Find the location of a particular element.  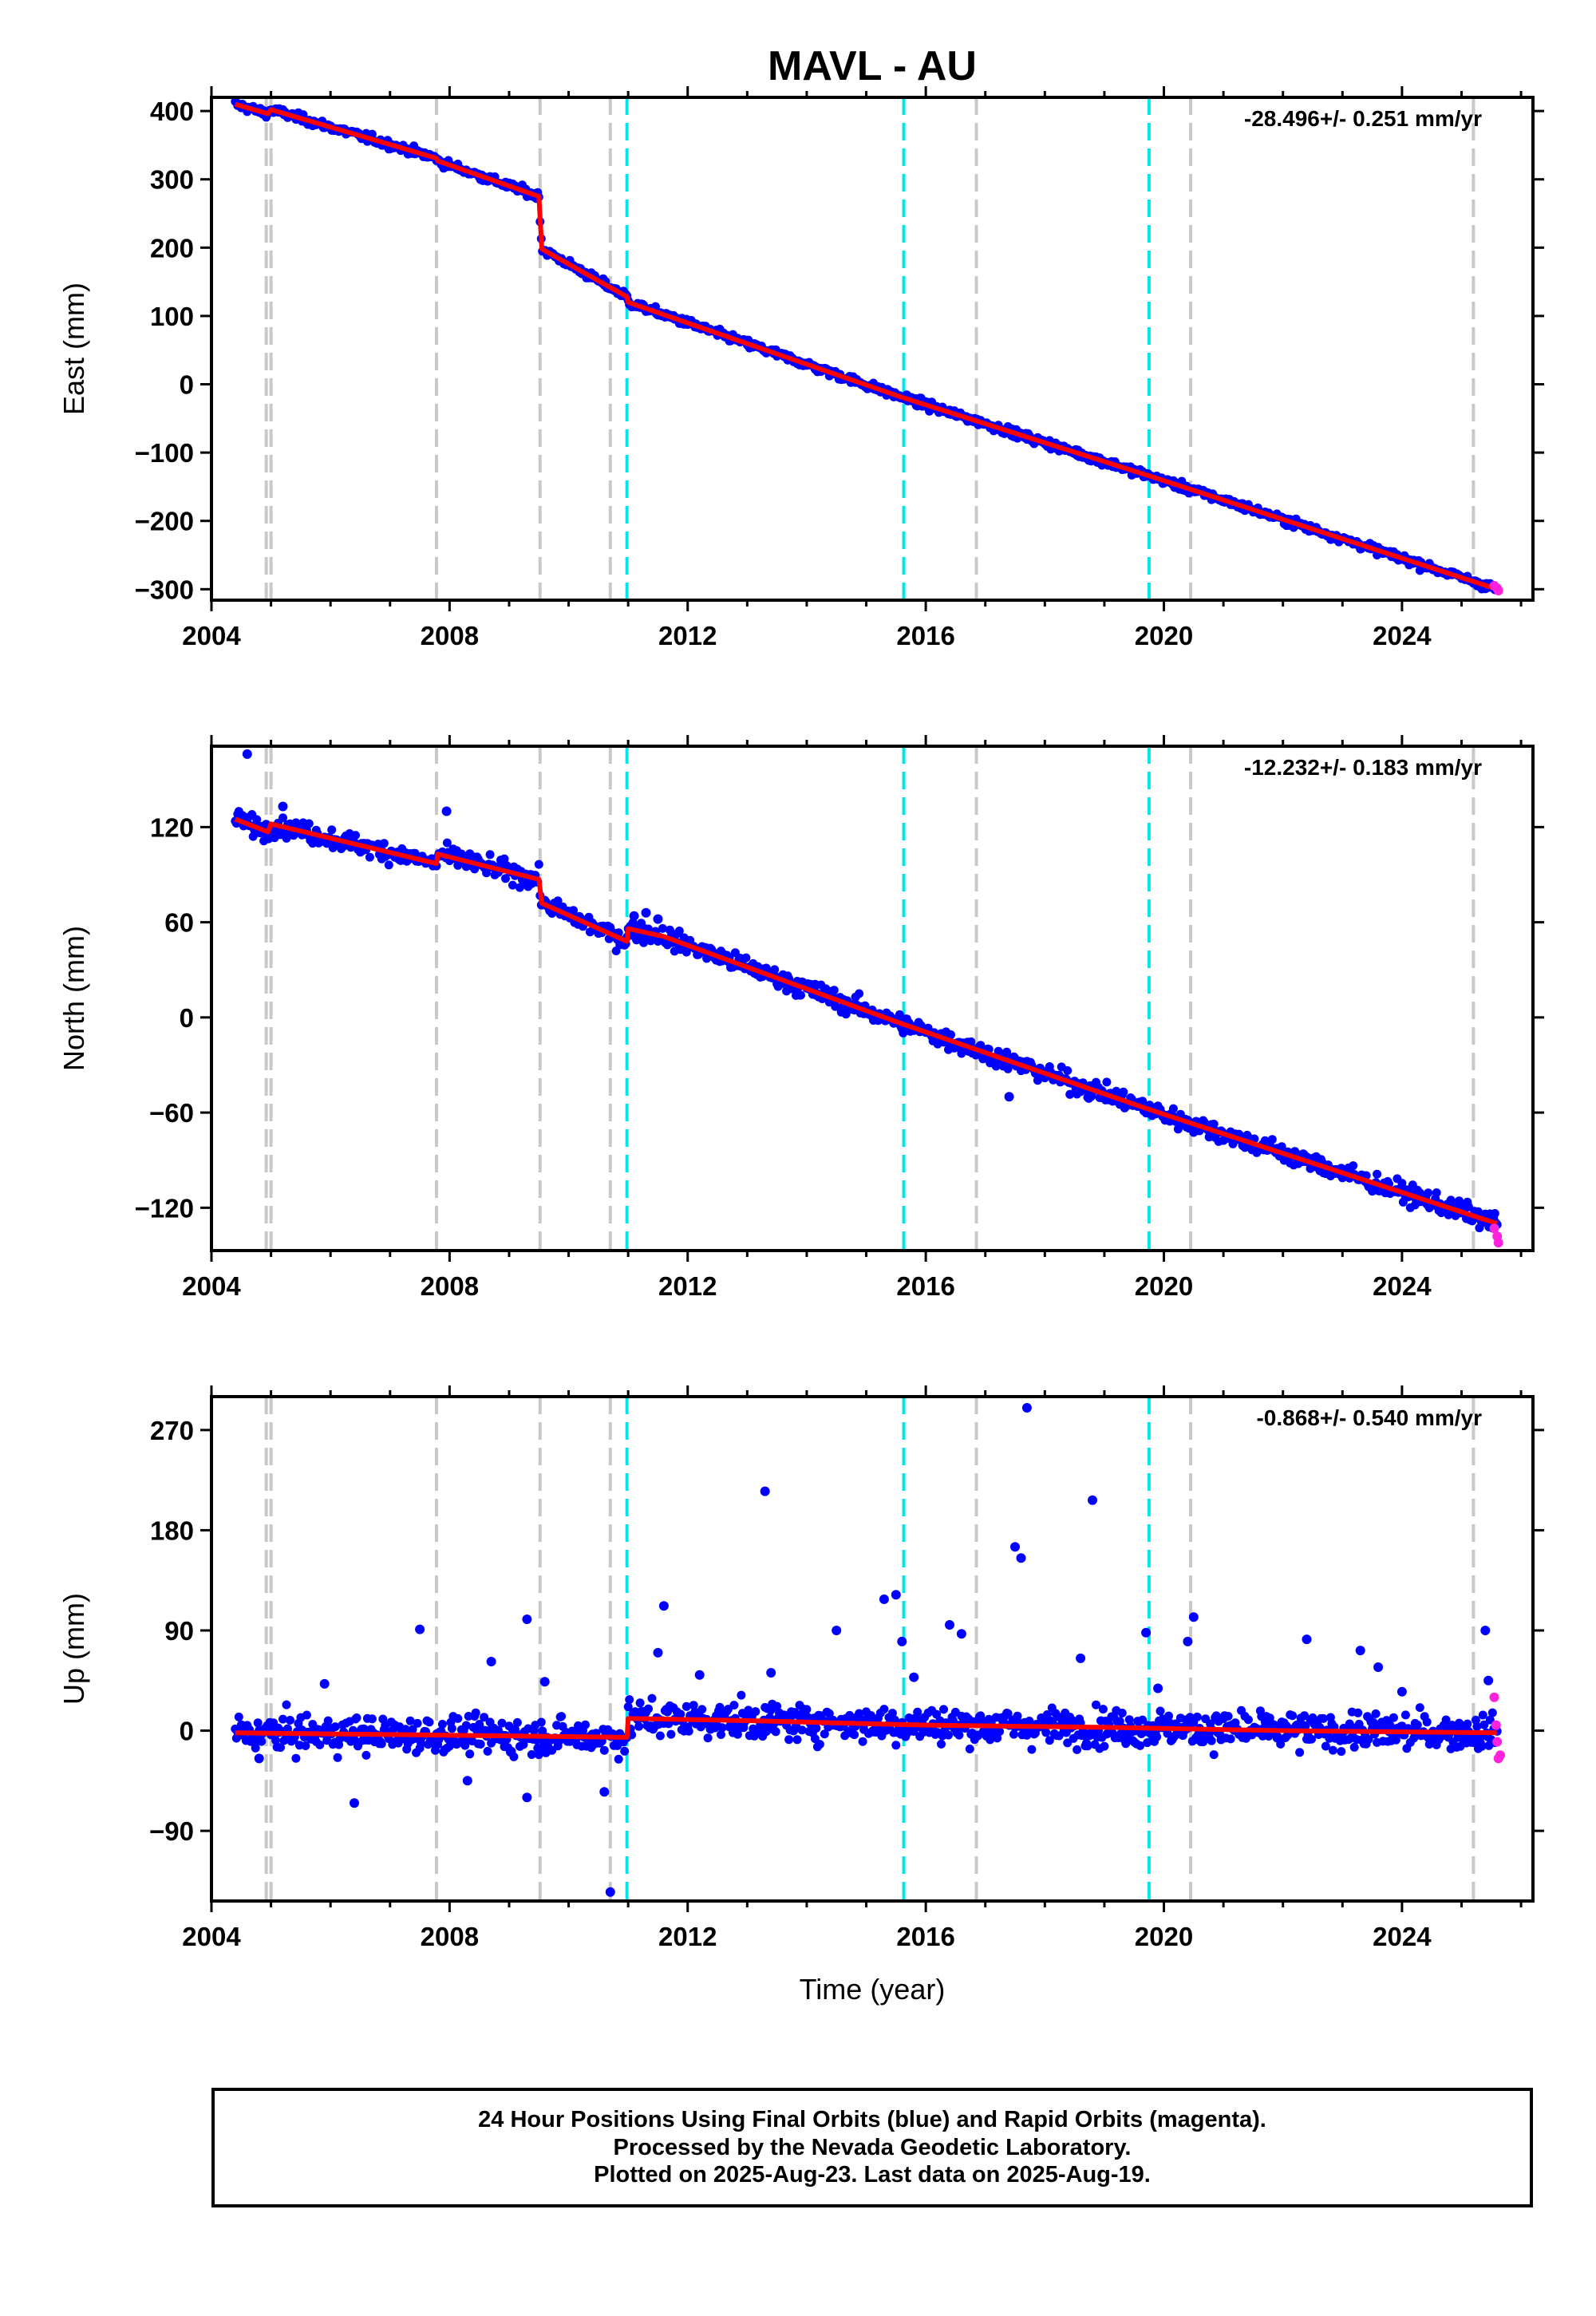

velocity-rate-label: -12.232+/- 0.183 mm/yr is located at coordinates (1363, 767).